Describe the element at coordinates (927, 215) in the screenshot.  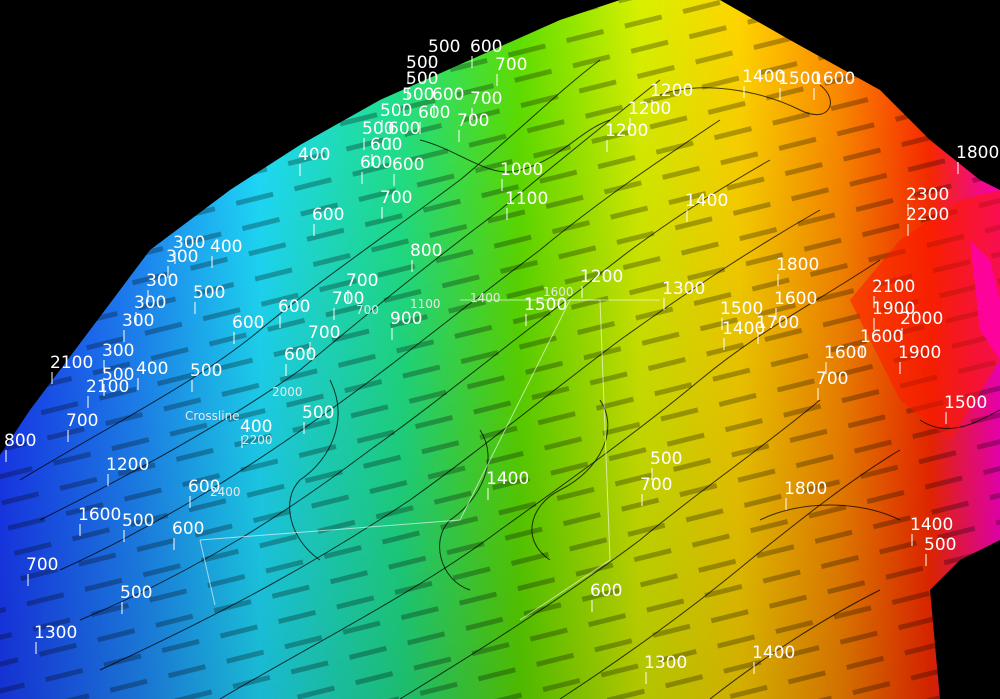
I see `contour-label: 2200` at that location.